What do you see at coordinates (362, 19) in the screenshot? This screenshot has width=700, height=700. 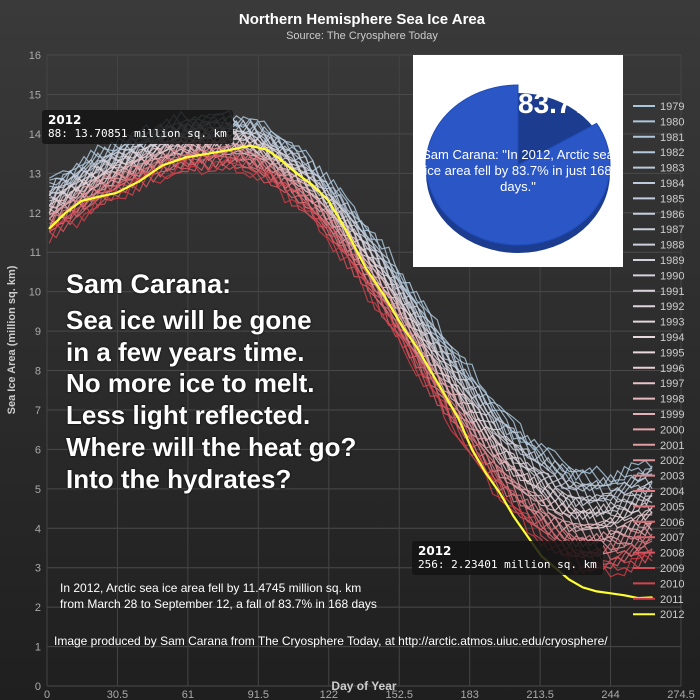 I see `chart-title: Northern Hemisphere Sea Ice Area` at bounding box center [362, 19].